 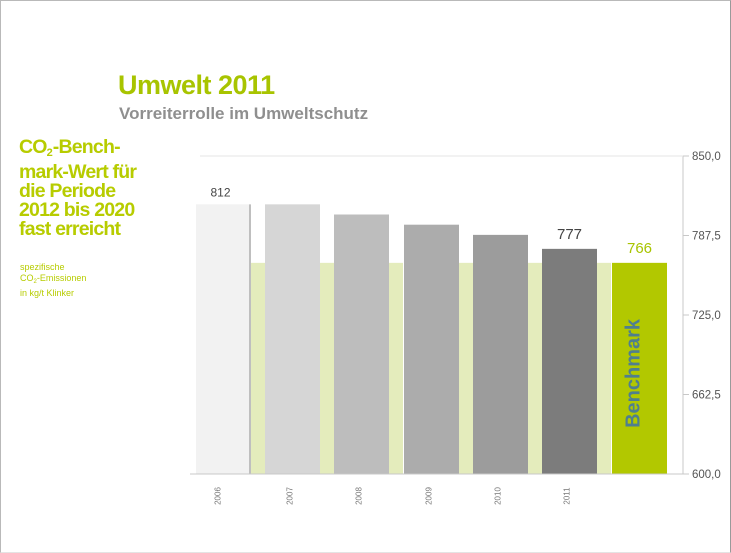 What do you see at coordinates (361, 344) in the screenshot?
I see `bar-2008` at bounding box center [361, 344].